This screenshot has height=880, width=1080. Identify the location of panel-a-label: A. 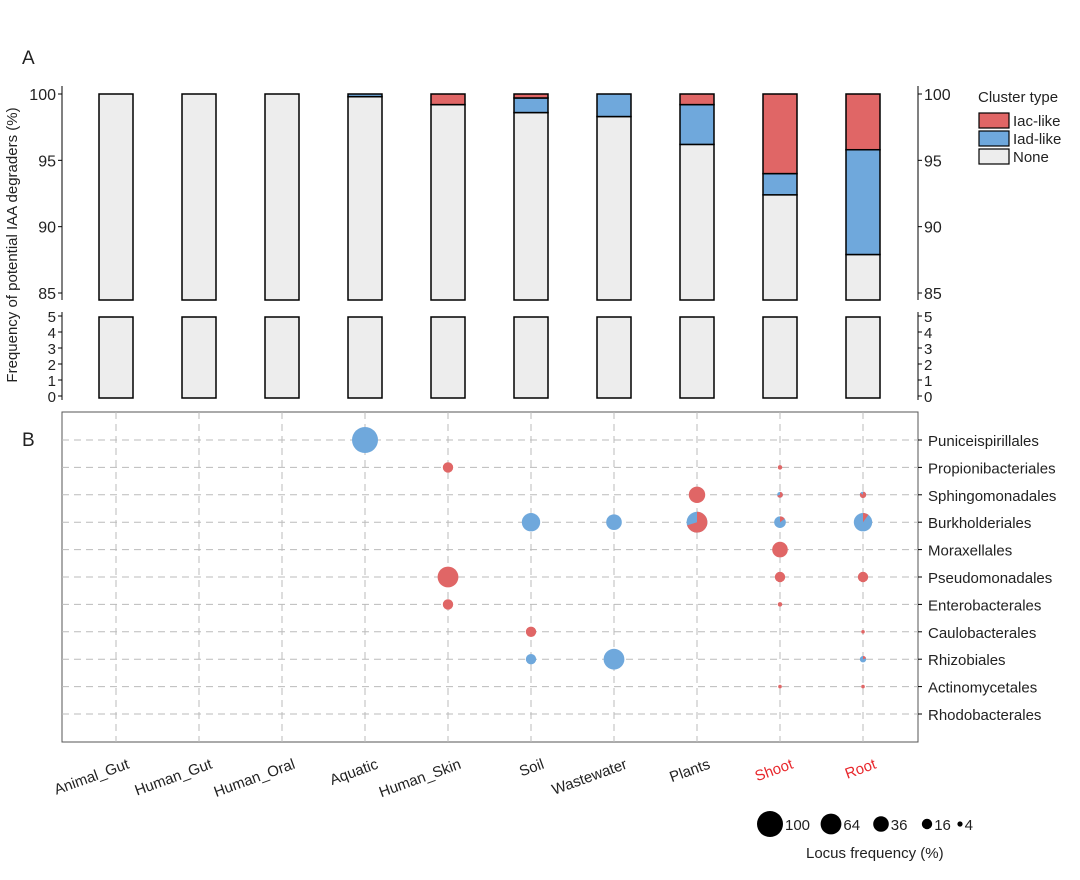
(28, 58).